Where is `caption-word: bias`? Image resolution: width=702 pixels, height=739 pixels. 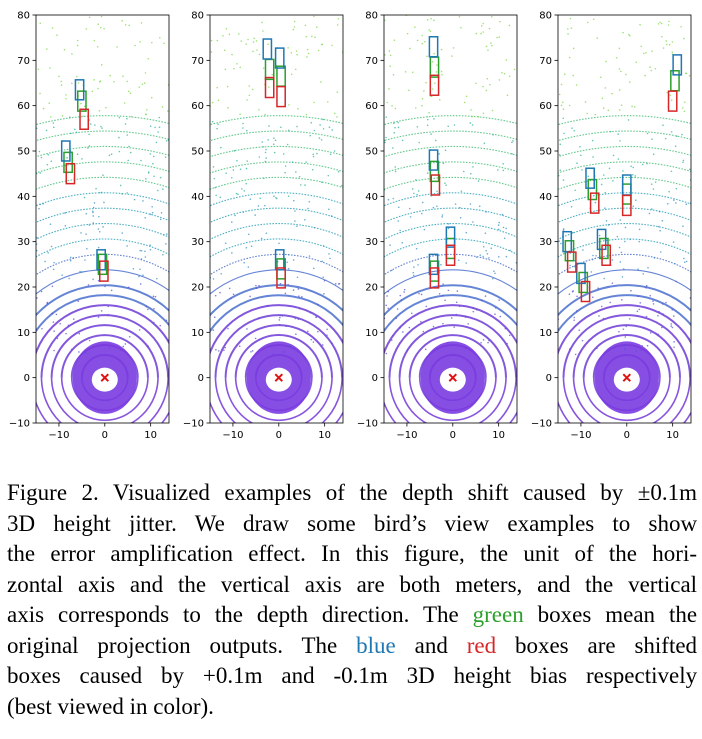 caption-word: bias is located at coordinates (549, 675).